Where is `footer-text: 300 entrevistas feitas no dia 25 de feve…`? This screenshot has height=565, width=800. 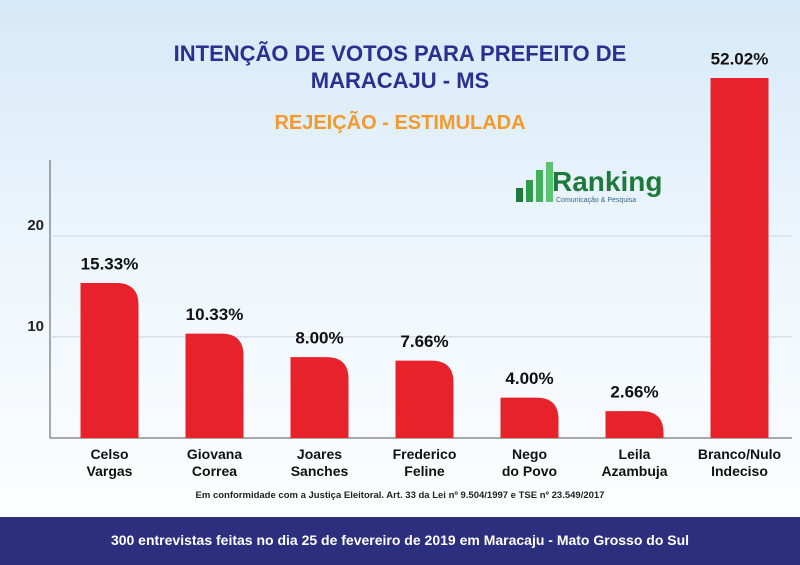
footer-text: 300 entrevistas feitas no dia 25 de feve… is located at coordinates (400, 540).